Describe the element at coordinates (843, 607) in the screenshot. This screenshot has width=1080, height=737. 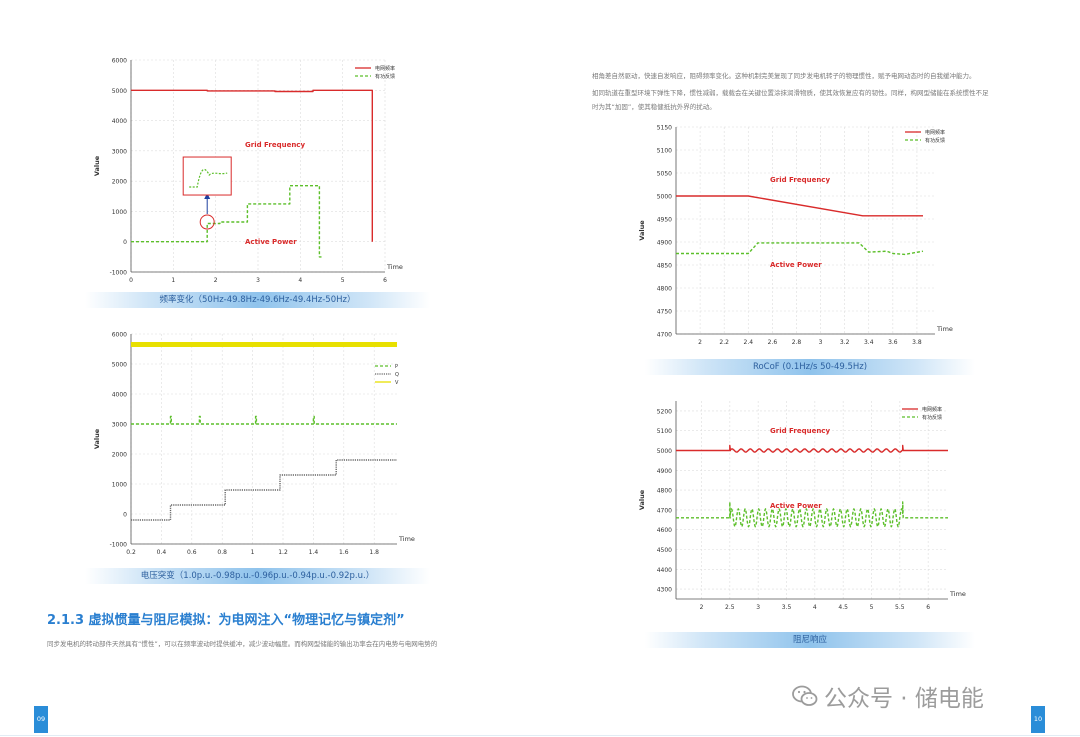
I see `x-tick-label: 4.5` at that location.